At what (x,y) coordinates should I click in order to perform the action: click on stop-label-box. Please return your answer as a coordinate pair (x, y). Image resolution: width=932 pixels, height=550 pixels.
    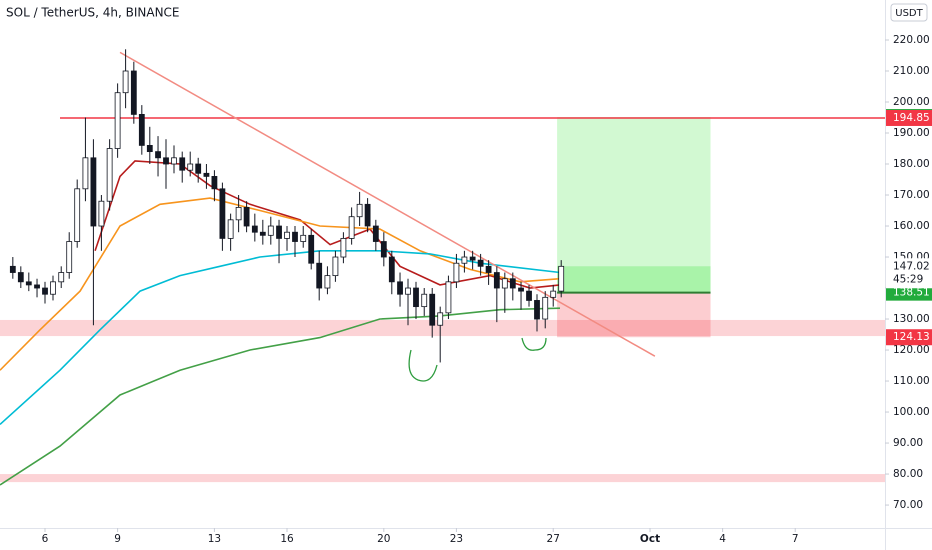
    Looking at the image, I should click on (909, 337).